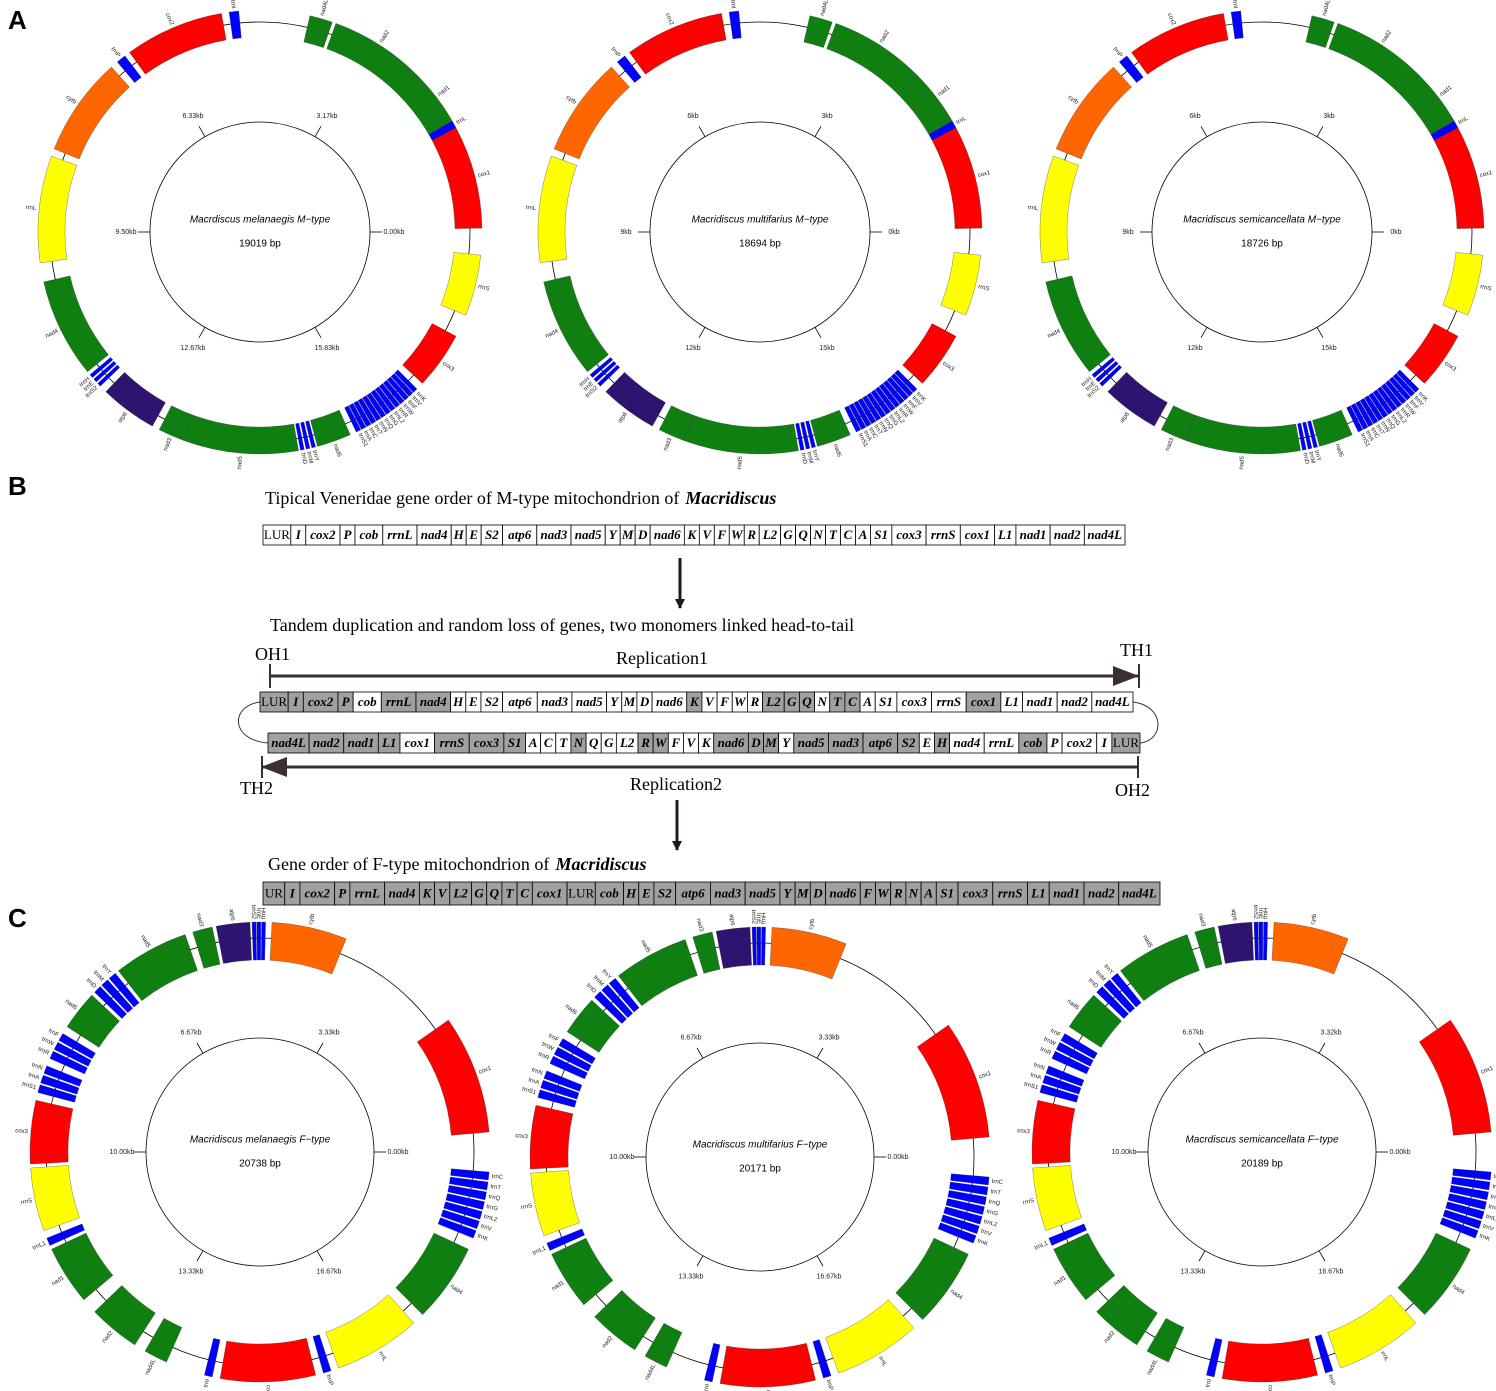 The image size is (1496, 1391). Describe the element at coordinates (848, 534) in the screenshot. I see `gene-name: C` at that location.